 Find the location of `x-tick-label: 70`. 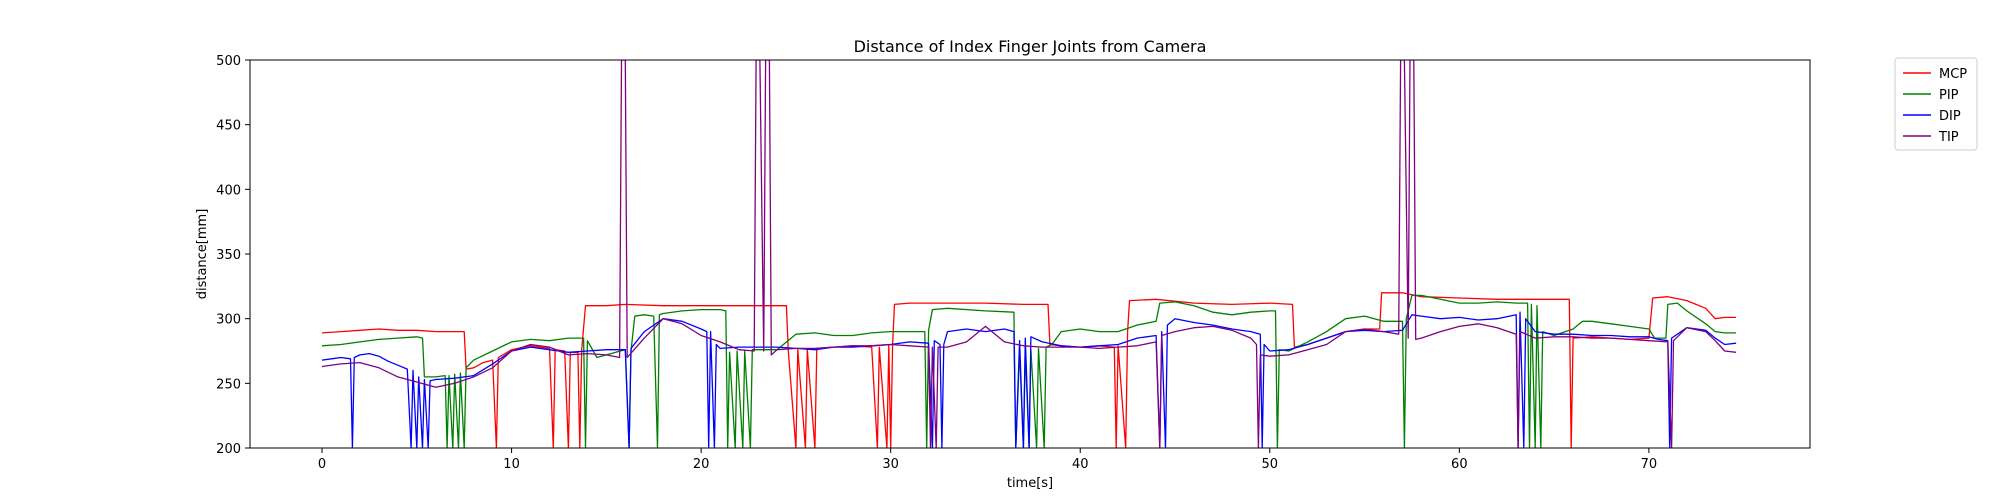

x-tick-label: 70 is located at coordinates (1649, 464).